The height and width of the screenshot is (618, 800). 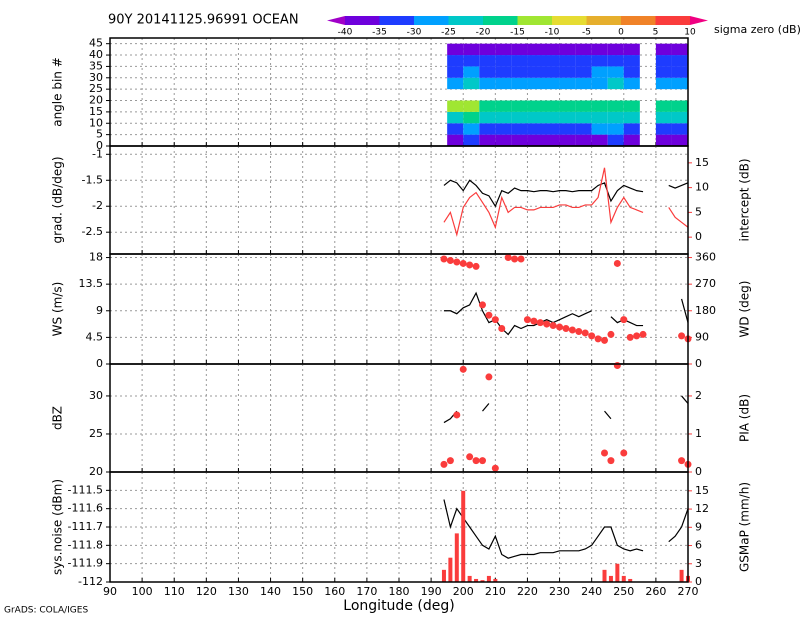 I want to click on colorbar-tick-label: 0, so click(x=621, y=33).